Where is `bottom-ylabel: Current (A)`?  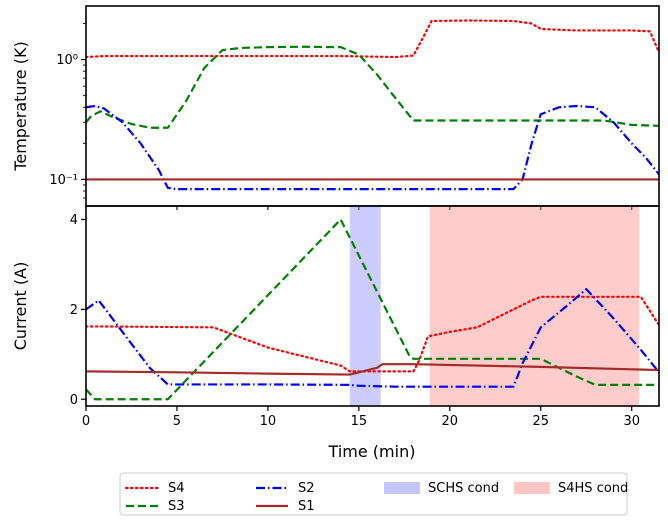 bottom-ylabel: Current (A) is located at coordinates (20, 306).